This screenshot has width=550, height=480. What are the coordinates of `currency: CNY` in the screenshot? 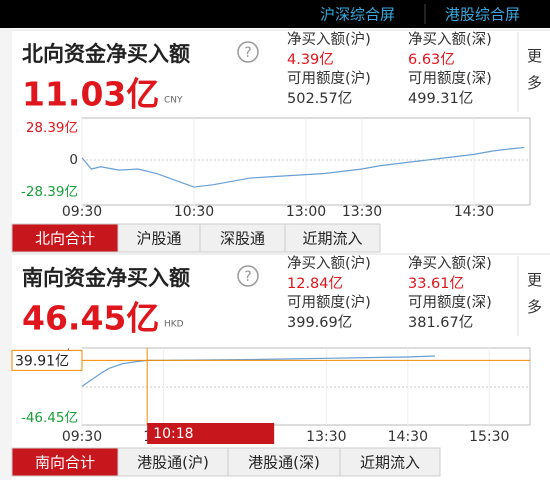 It's located at (173, 101).